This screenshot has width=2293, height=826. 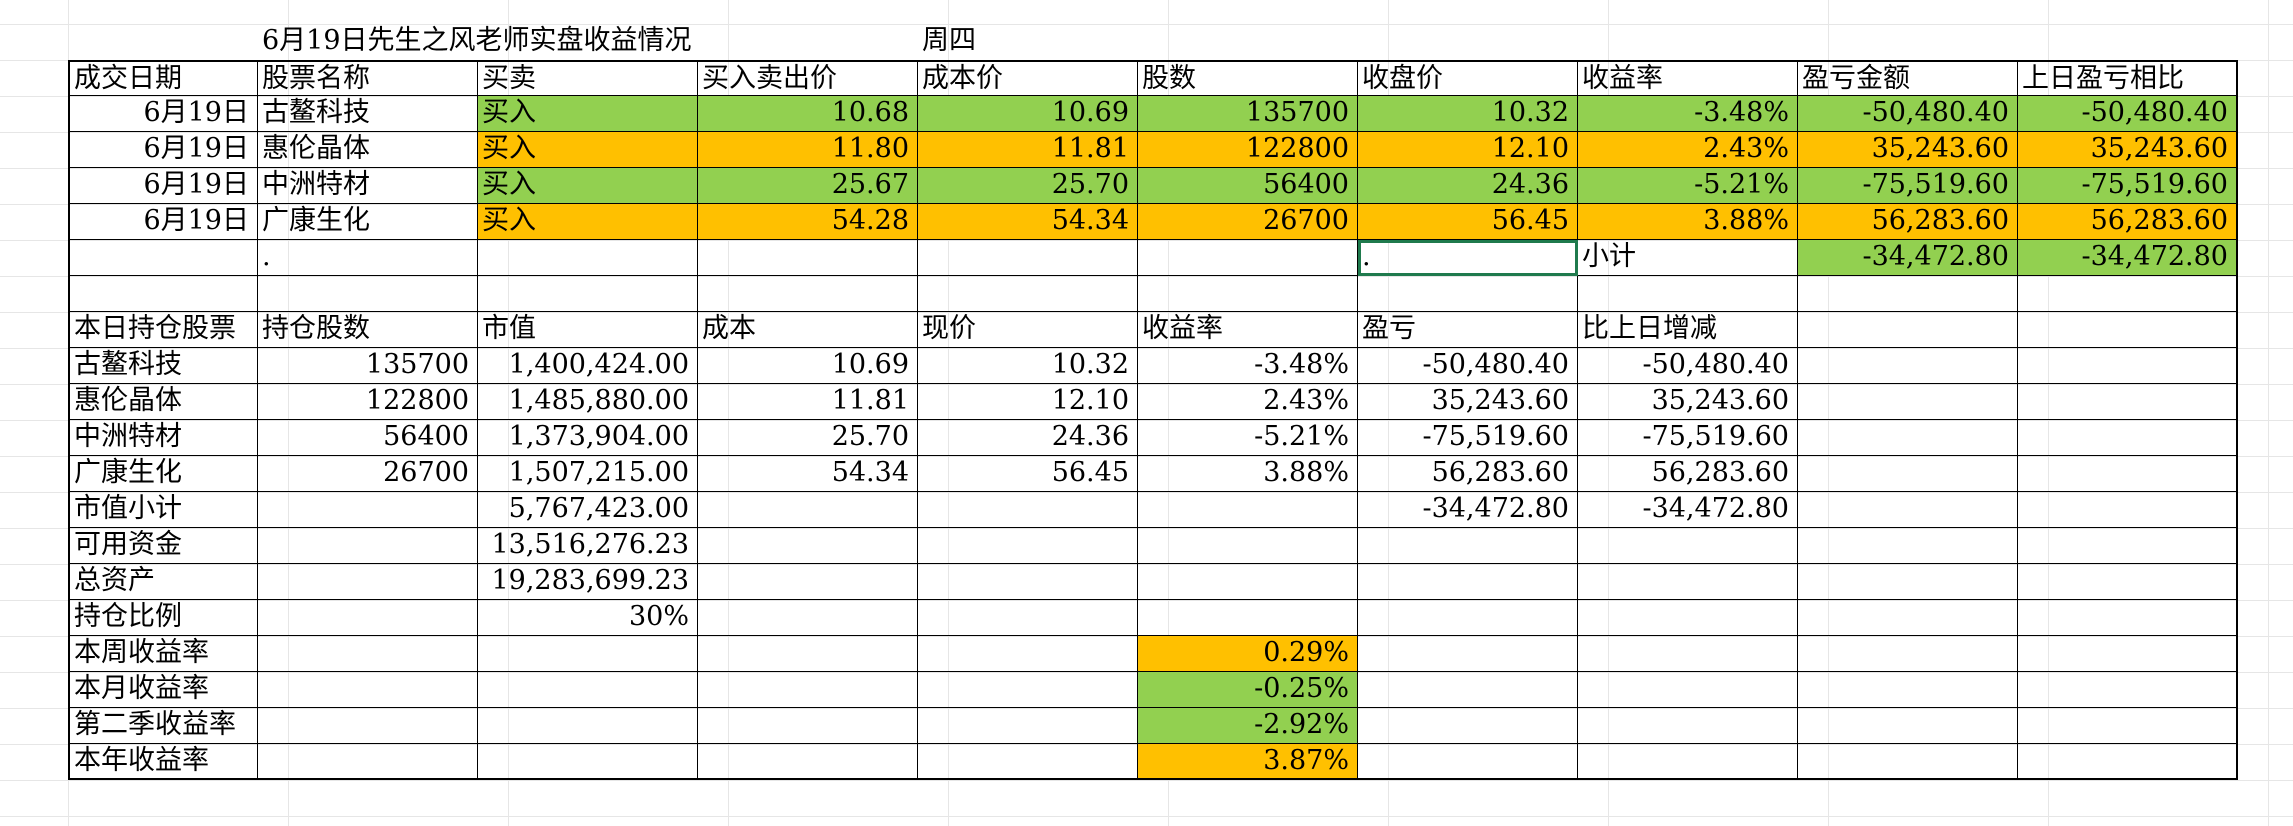 What do you see at coordinates (1248, 438) in the screenshot?
I see `holding-return: -5.21%` at bounding box center [1248, 438].